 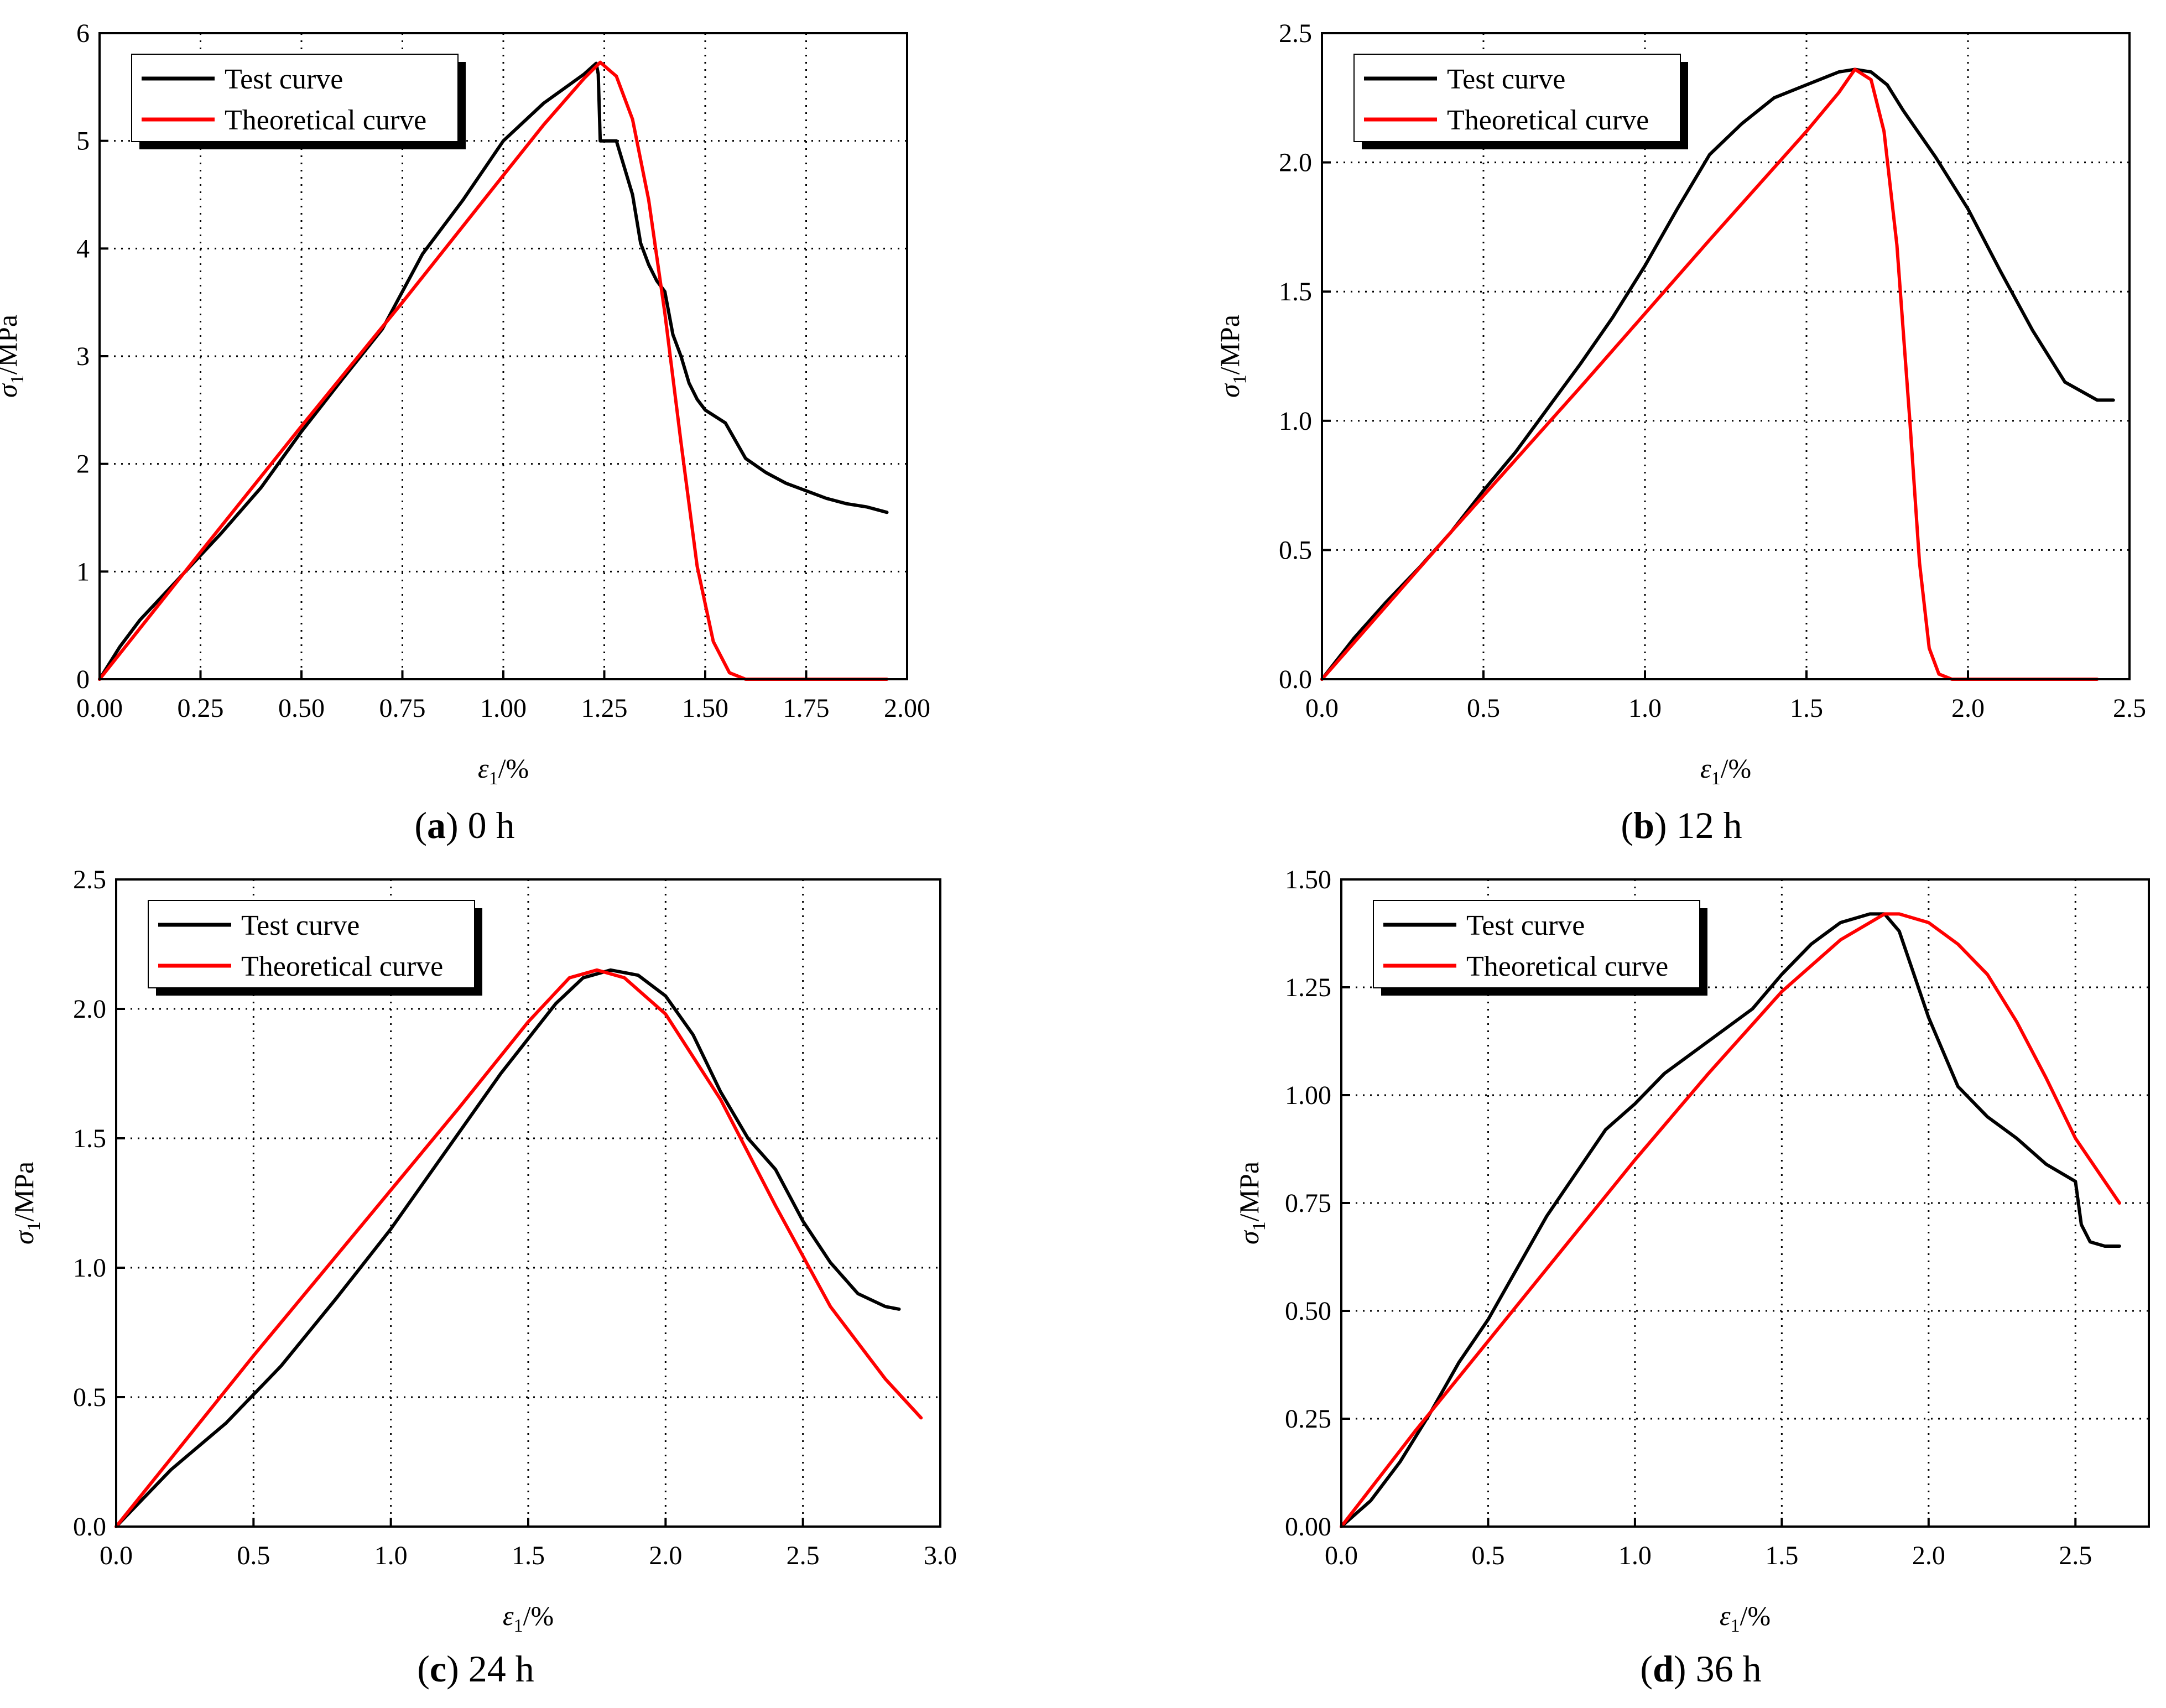 What do you see at coordinates (1308, 1203) in the screenshot?
I see `y-tick-label: 0.75` at bounding box center [1308, 1203].